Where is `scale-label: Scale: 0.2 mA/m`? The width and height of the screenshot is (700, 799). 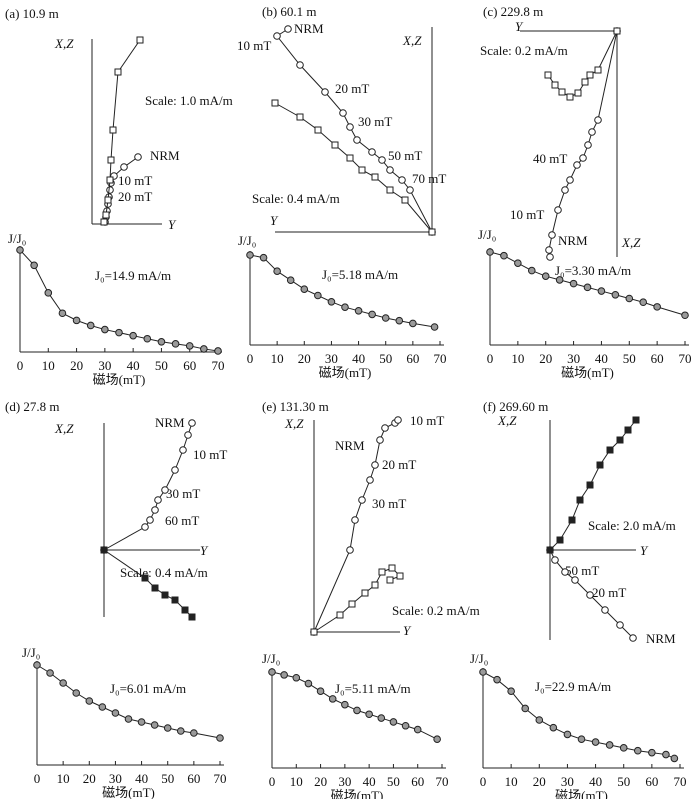 scale-label: Scale: 0.2 mA/m is located at coordinates (524, 50).